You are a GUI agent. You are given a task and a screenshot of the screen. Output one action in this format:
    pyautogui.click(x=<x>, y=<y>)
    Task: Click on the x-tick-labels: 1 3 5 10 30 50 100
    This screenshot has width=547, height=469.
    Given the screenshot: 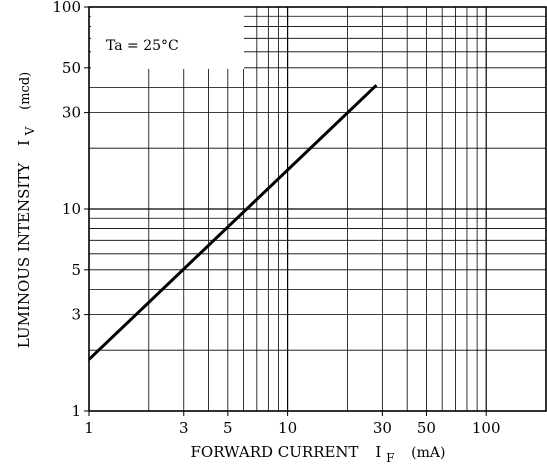 What is the action you would take?
    pyautogui.click(x=292, y=424)
    